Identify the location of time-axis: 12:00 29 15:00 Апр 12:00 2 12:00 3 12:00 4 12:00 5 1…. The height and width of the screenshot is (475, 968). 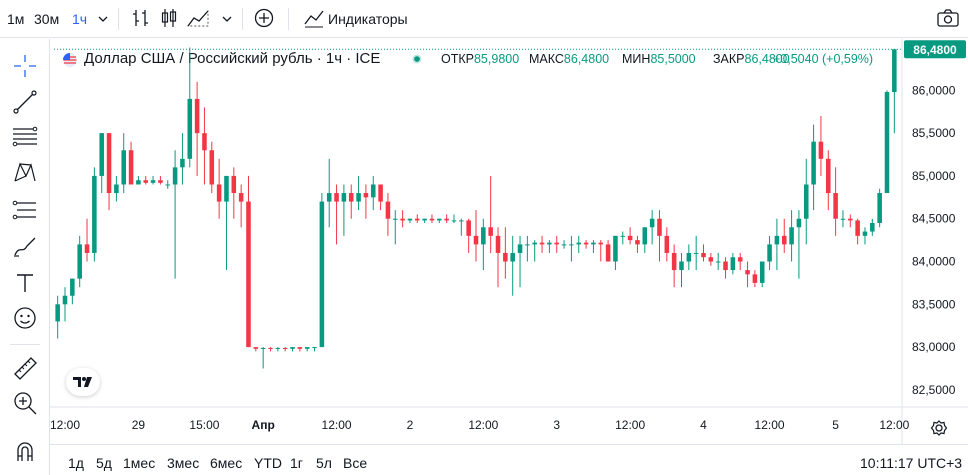
(480, 425).